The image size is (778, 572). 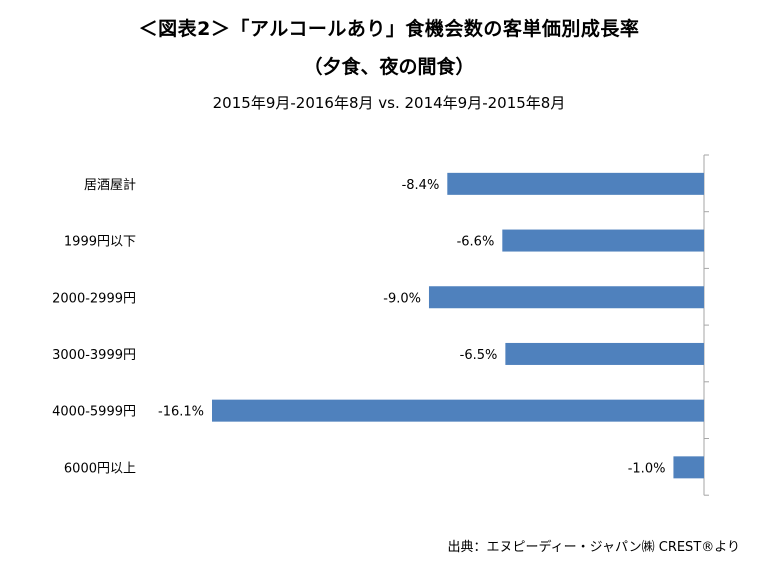 I want to click on chart-title: ＜図表2＞「アルコールあり」食機会数の客単価別成長率, so click(x=389, y=29).